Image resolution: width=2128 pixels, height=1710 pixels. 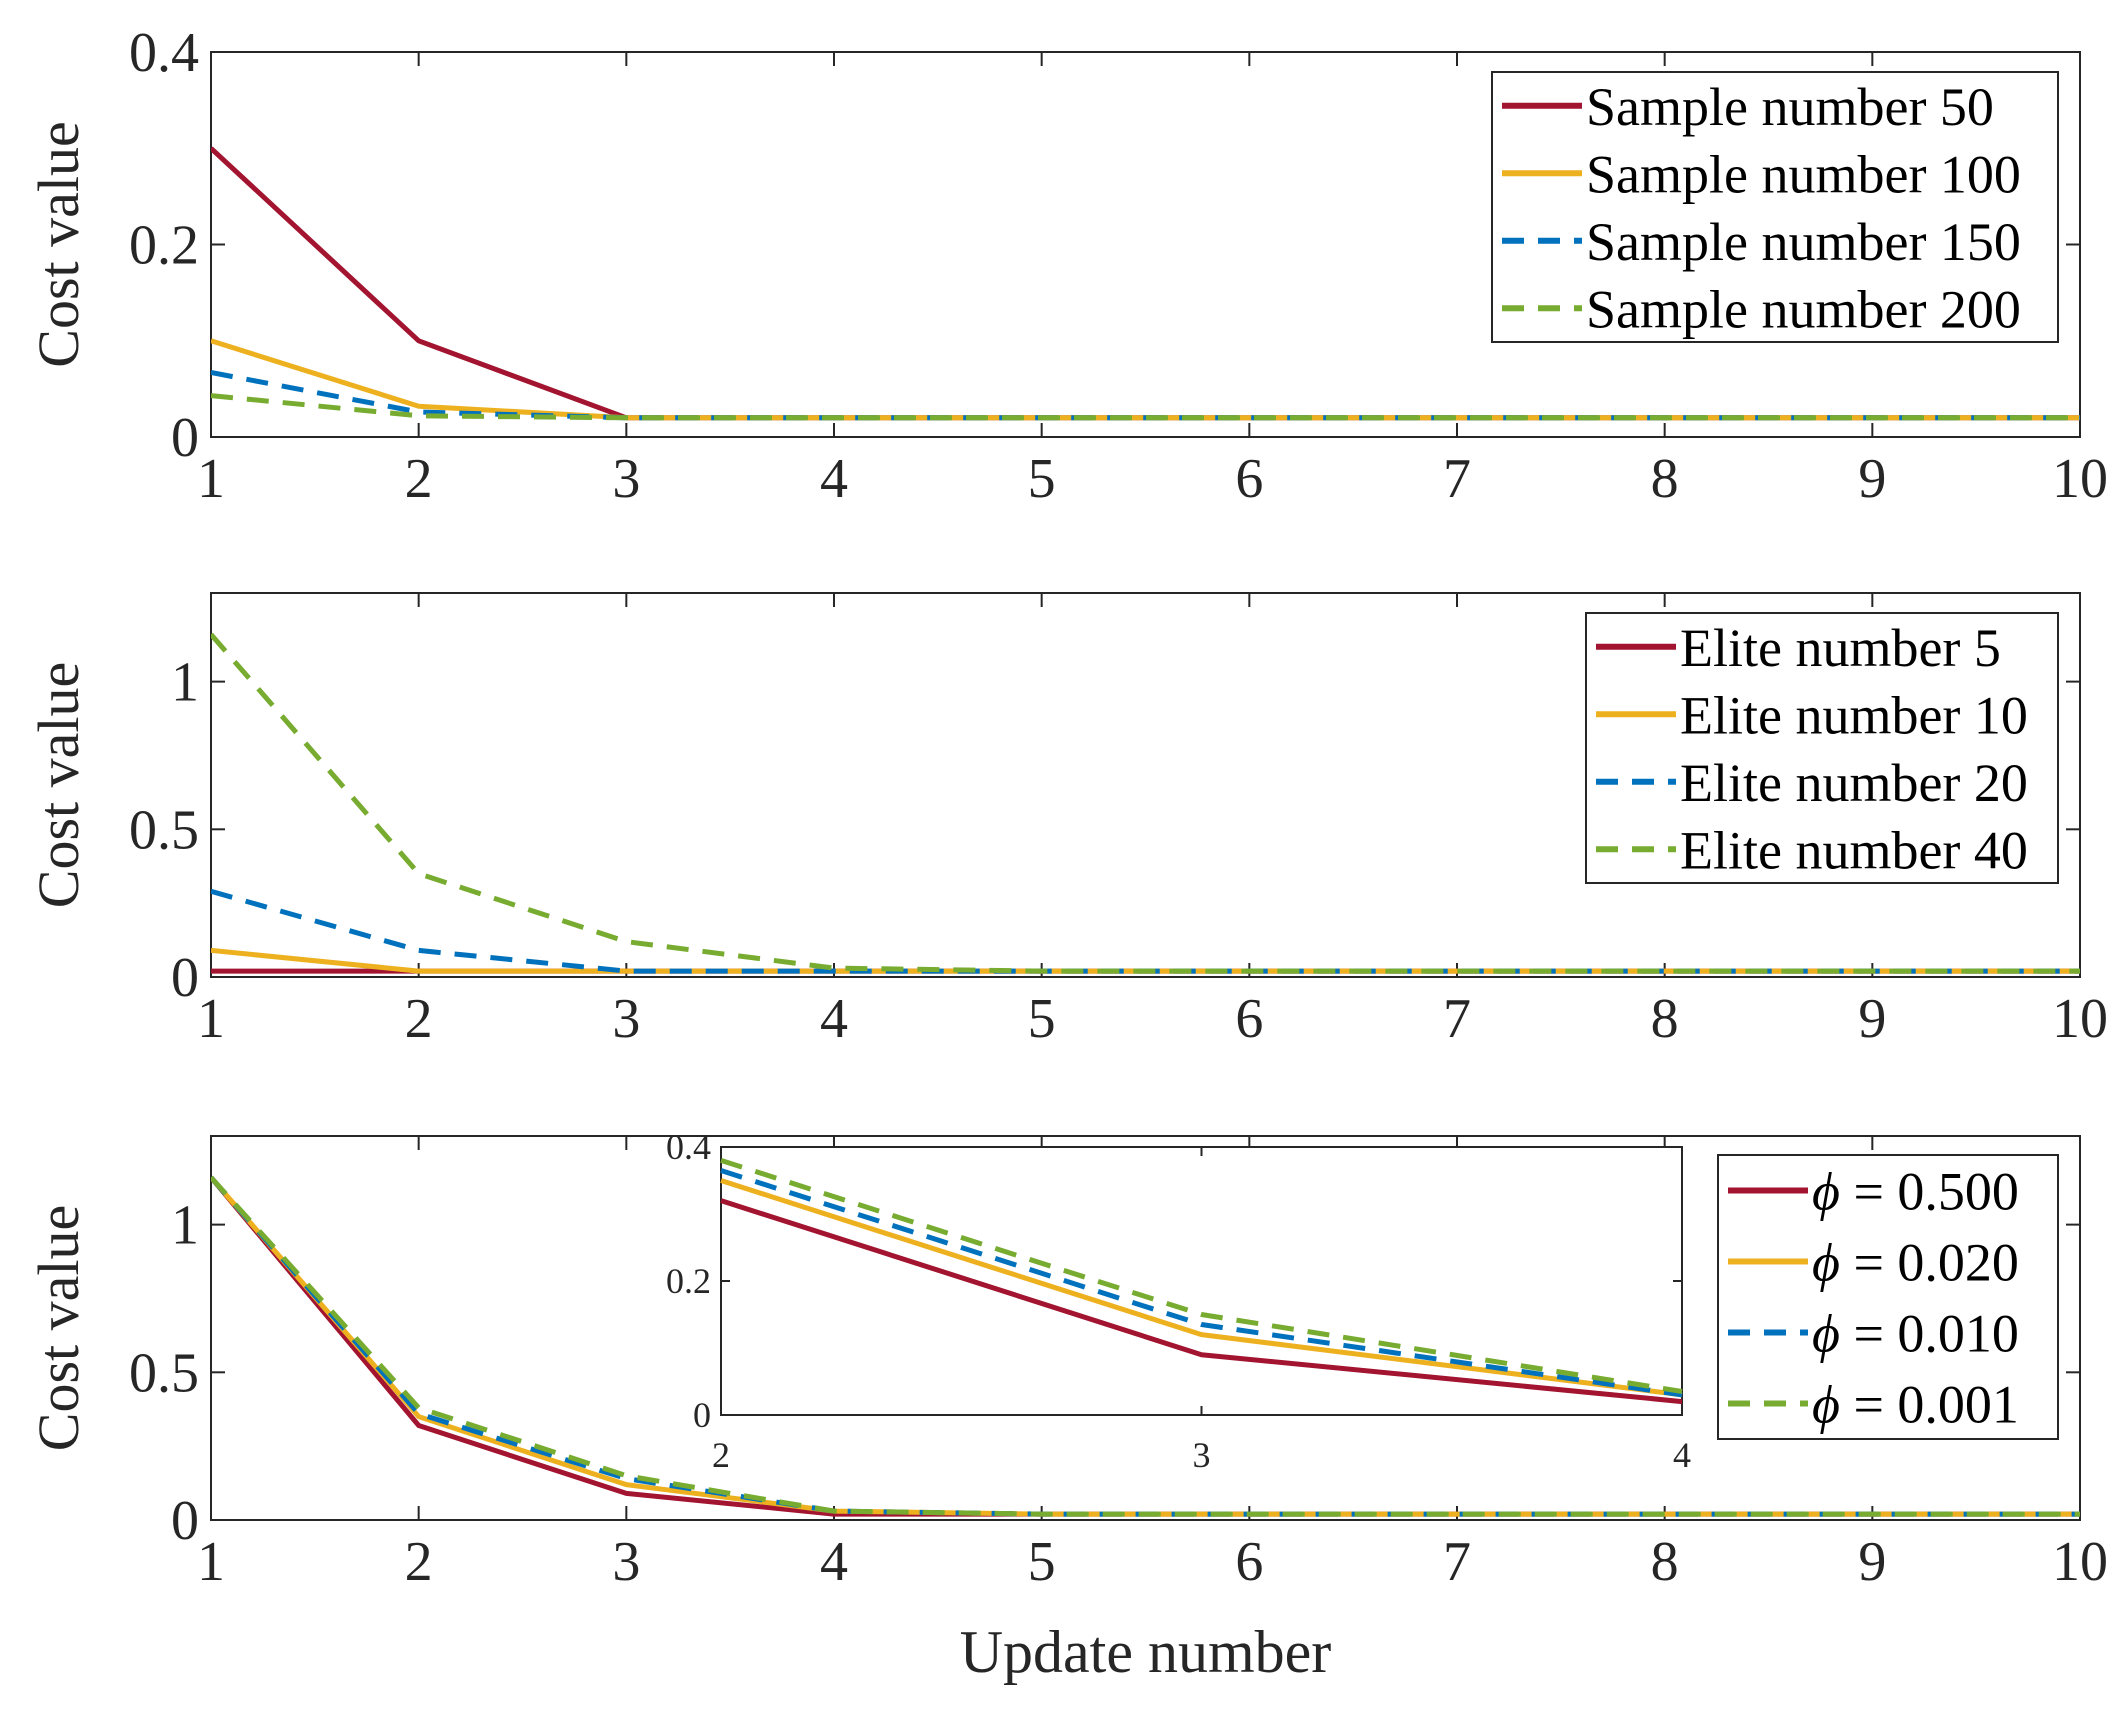 I want to click on legend-entry-2: ϕ = 0.020, so click(x=1915, y=1263).